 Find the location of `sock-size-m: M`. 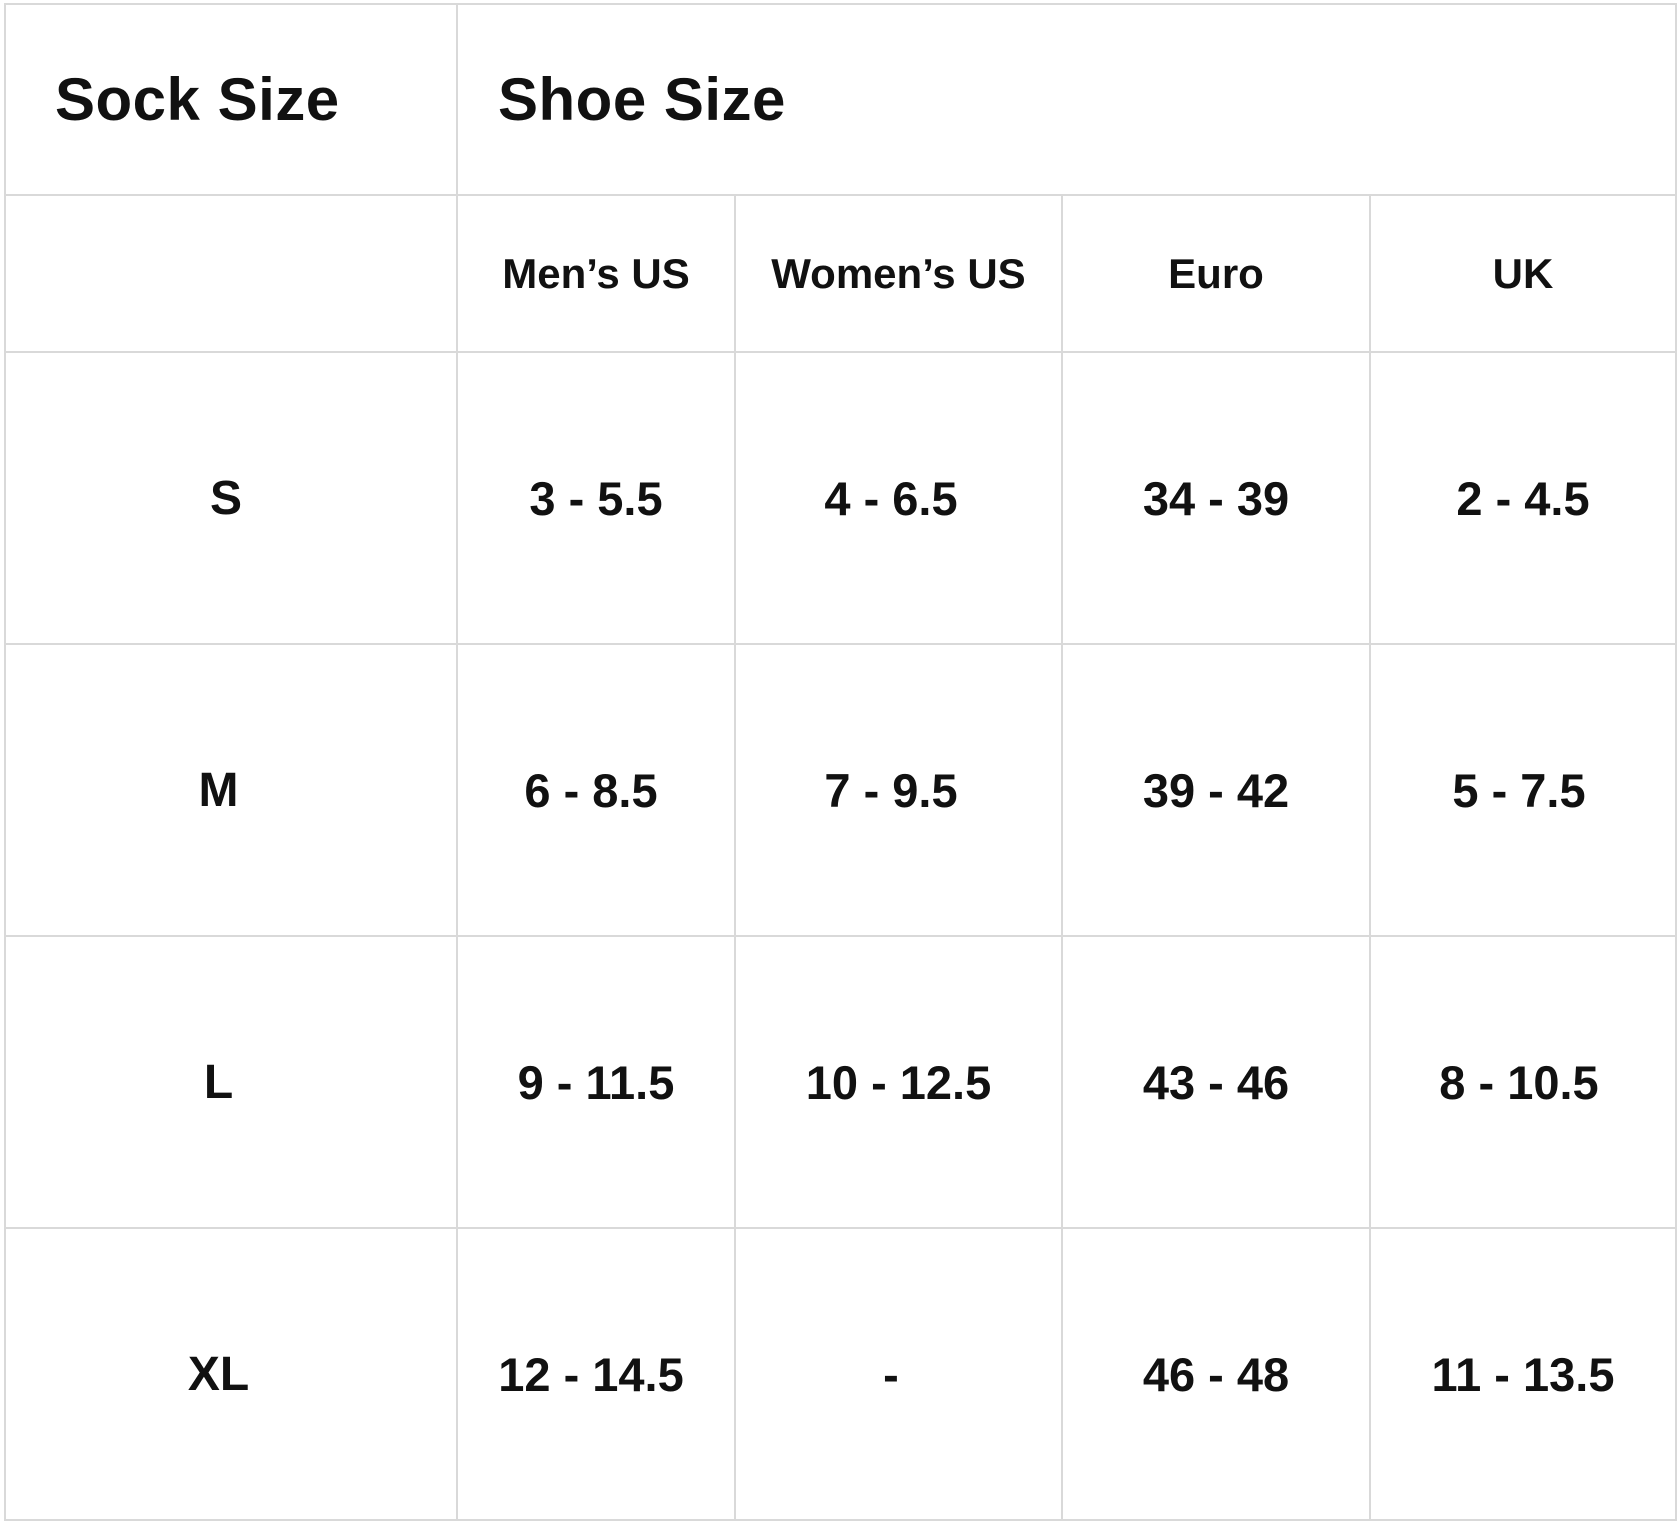

sock-size-m: M is located at coordinates (218, 790).